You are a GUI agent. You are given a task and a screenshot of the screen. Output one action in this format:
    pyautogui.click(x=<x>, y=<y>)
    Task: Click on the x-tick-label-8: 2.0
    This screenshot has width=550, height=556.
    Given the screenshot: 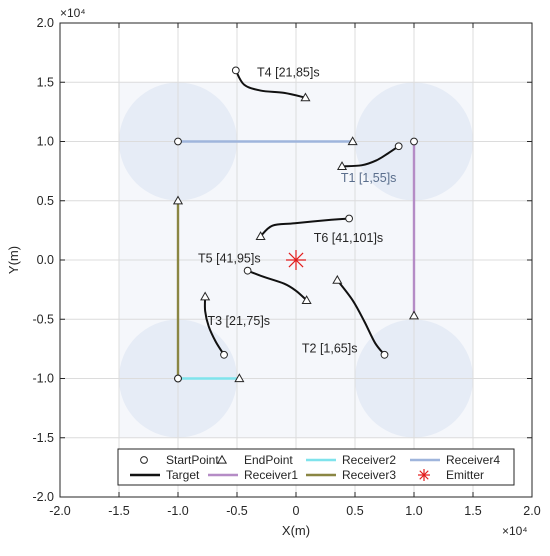 What is the action you would take?
    pyautogui.click(x=531, y=511)
    